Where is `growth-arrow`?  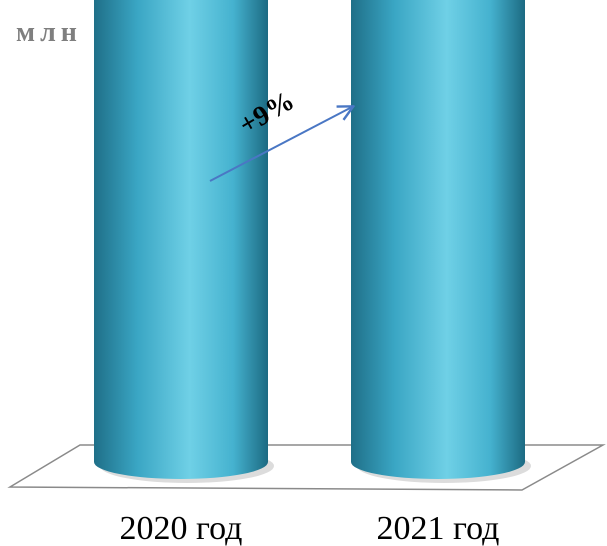
growth-arrow is located at coordinates (280, 144).